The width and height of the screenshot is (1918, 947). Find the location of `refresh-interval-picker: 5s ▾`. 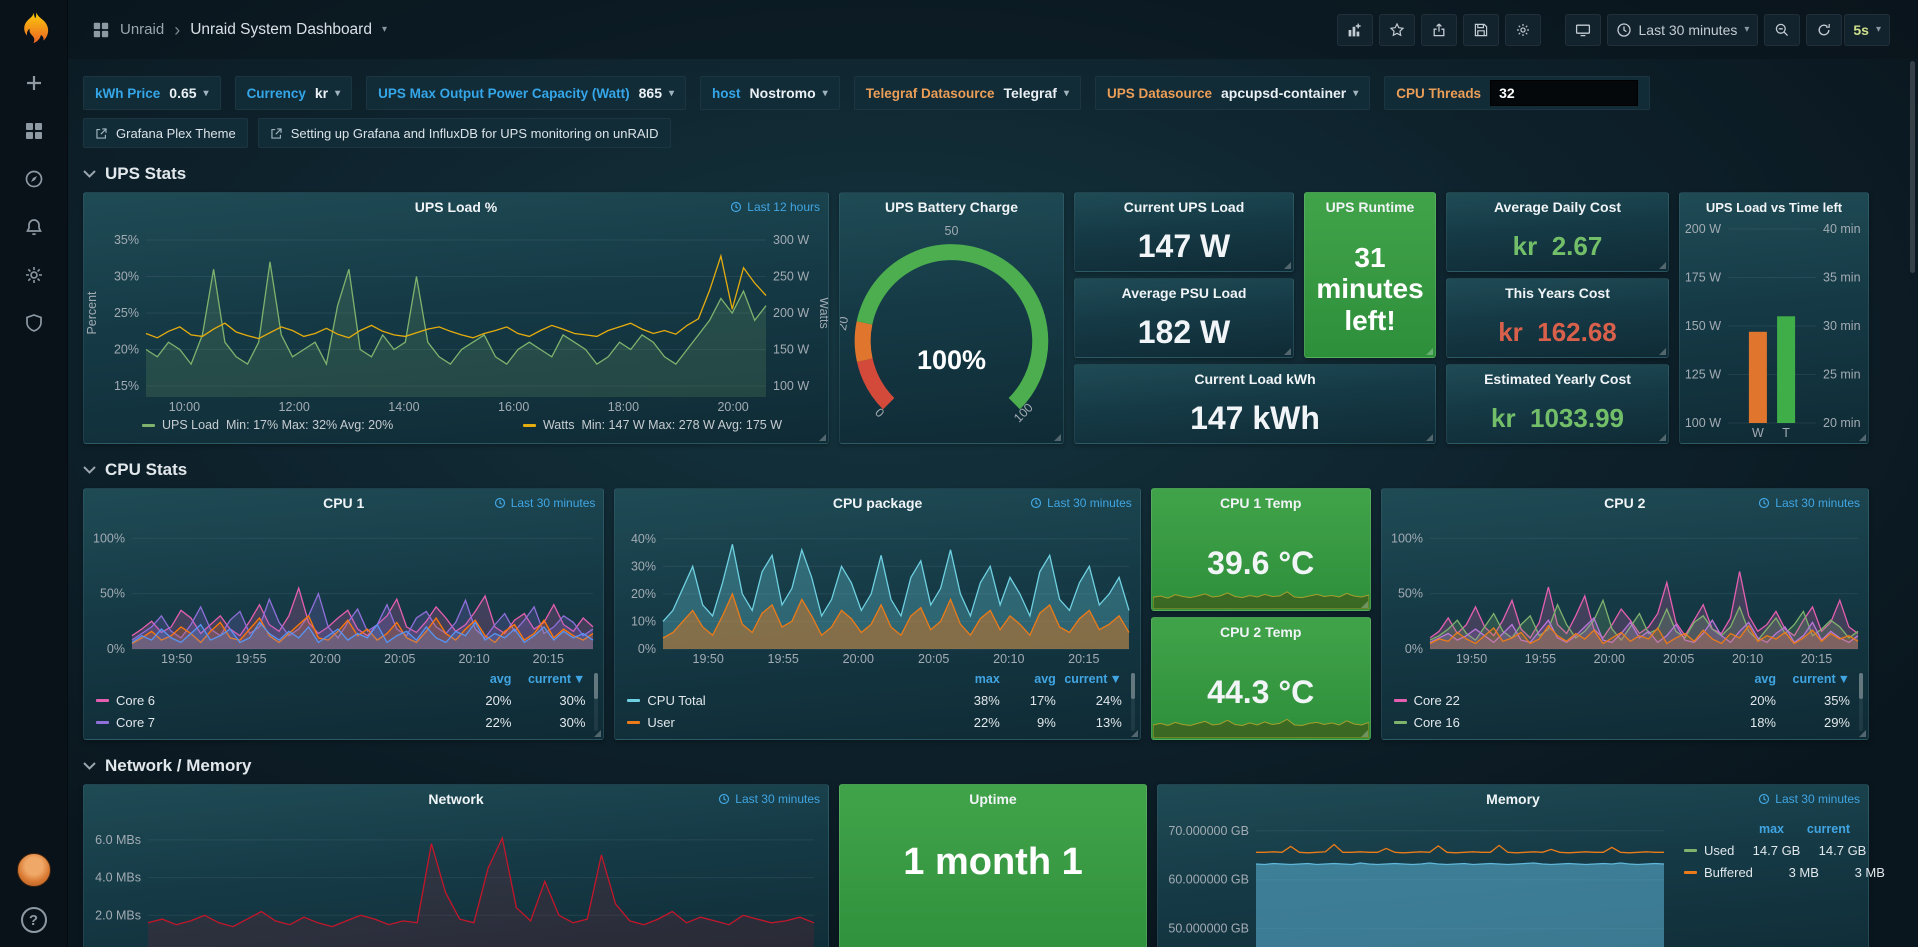

refresh-interval-picker: 5s ▾ is located at coordinates (1867, 29).